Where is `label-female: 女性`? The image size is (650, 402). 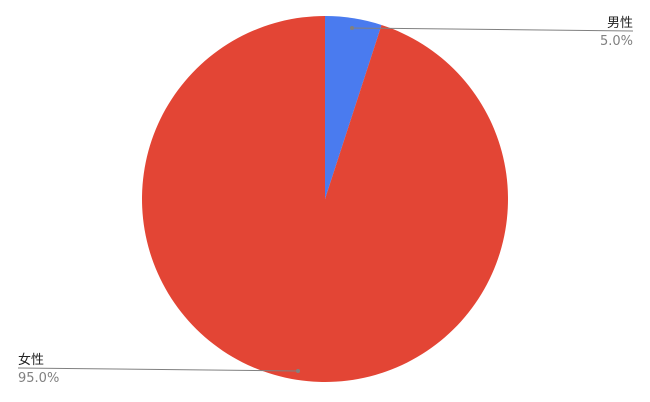 label-female: 女性 is located at coordinates (31, 360).